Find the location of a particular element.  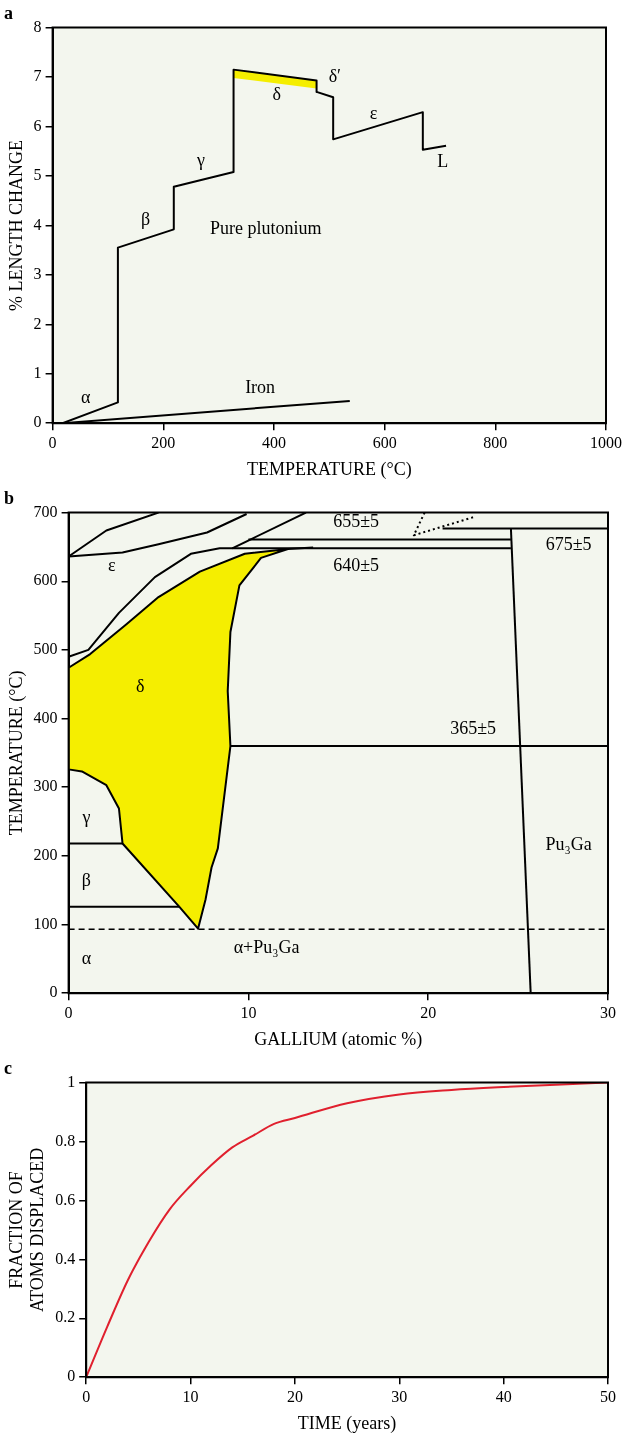

y-tick-label: 8 is located at coordinates (37, 26).